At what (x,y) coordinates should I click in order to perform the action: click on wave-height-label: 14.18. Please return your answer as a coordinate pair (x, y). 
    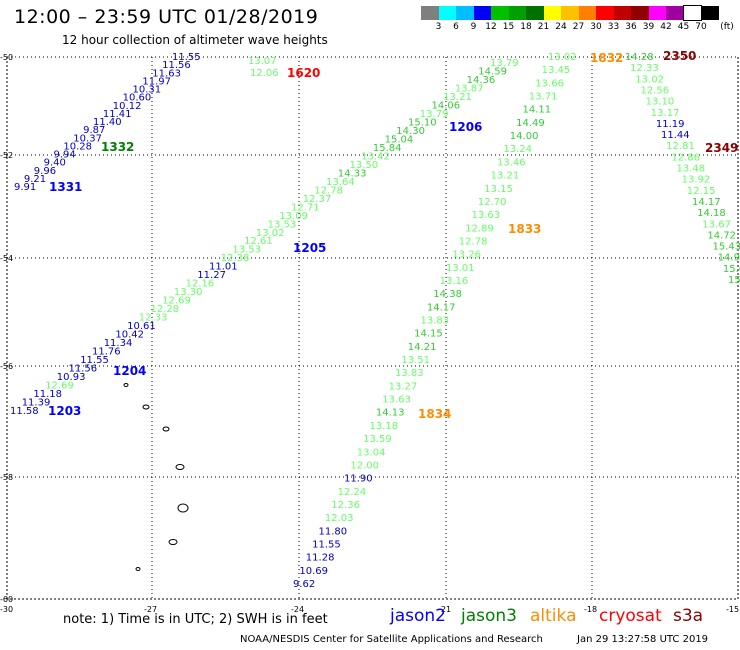
    Looking at the image, I should click on (711, 213).